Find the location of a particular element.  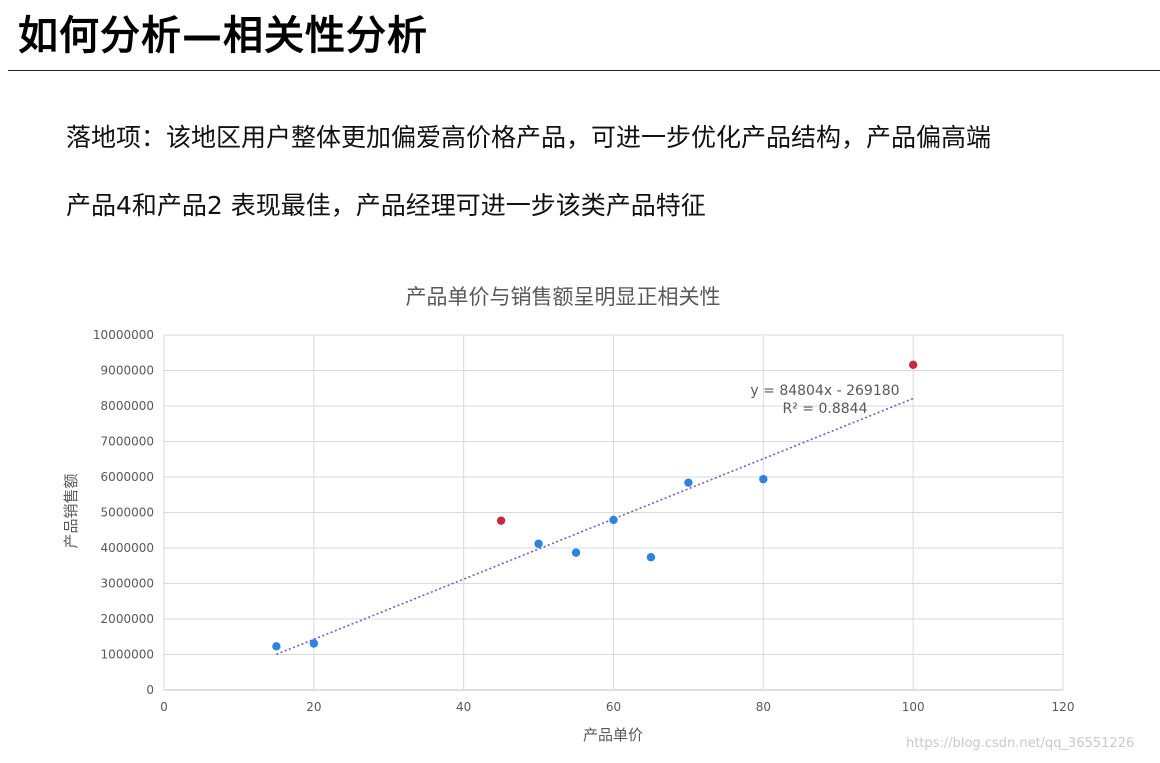

y-tick-label: 9000000 is located at coordinates (127, 371).